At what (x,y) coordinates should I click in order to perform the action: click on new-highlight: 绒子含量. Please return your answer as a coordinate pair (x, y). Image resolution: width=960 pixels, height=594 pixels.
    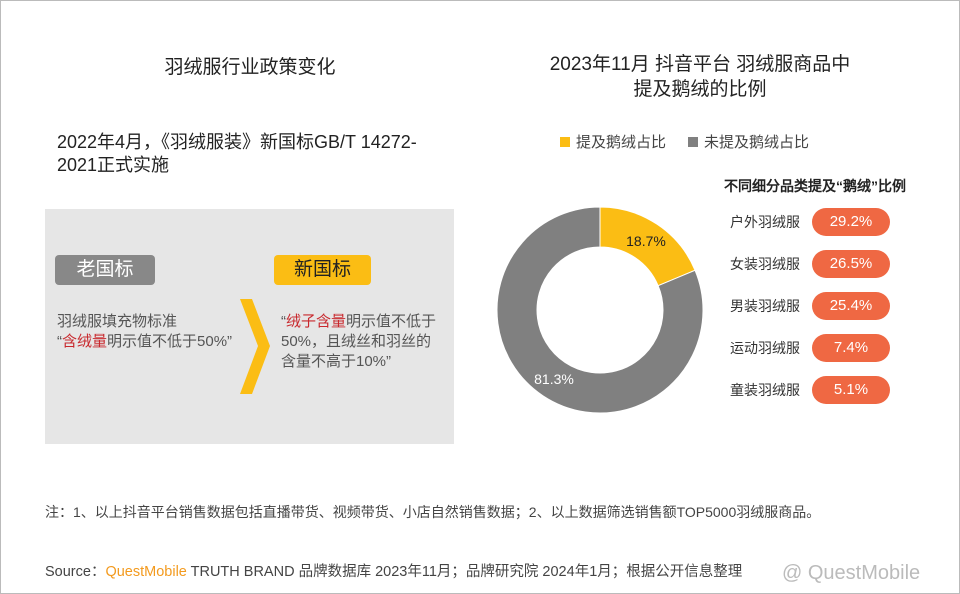
    Looking at the image, I should click on (316, 321).